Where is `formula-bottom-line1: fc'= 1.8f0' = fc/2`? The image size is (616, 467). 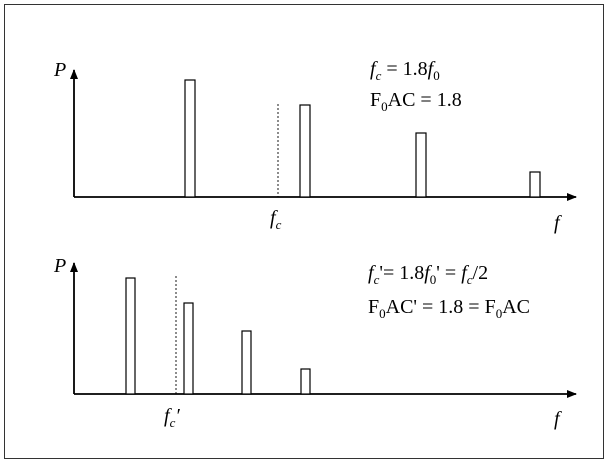 formula-bottom-line1: fc'= 1.8f0' = fc/2 is located at coordinates (428, 274).